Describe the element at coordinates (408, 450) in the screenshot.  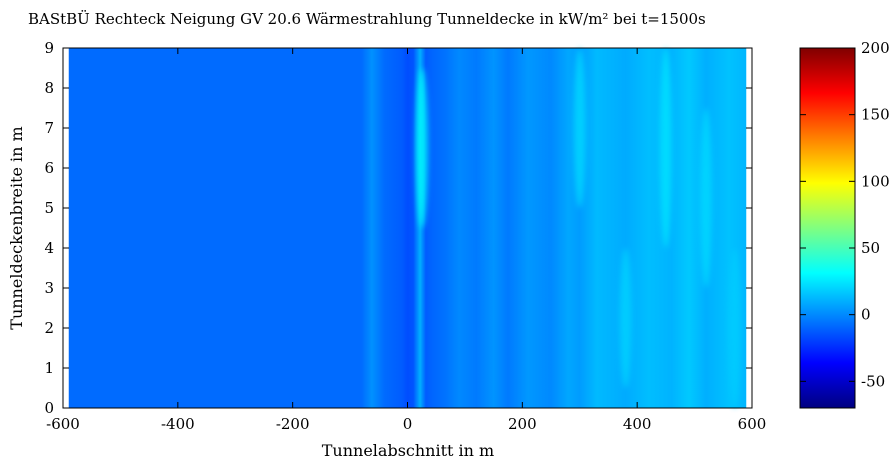
I see `x-axis-title: Tunnelabschnitt in m` at that location.